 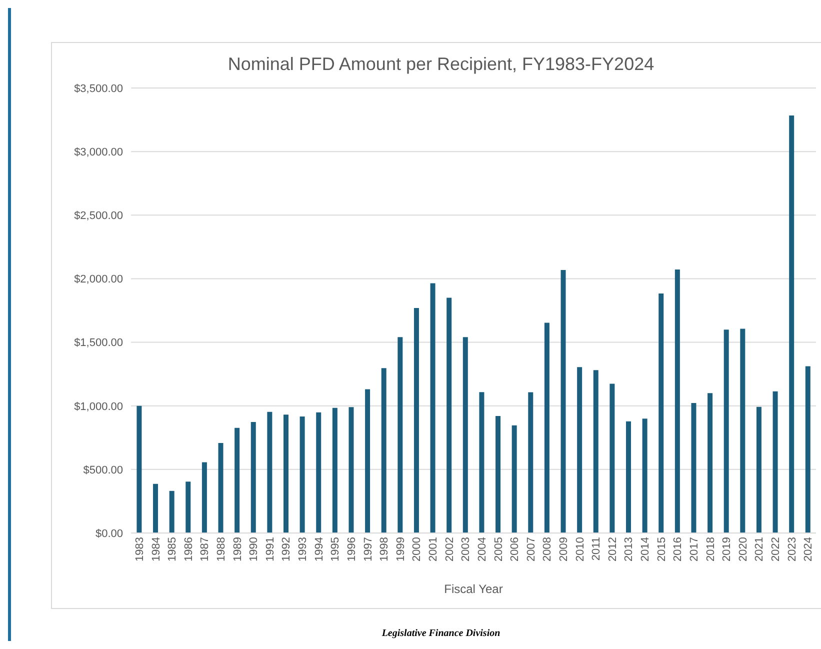 I want to click on y-tick-label: $3,000.00, so click(x=98, y=152).